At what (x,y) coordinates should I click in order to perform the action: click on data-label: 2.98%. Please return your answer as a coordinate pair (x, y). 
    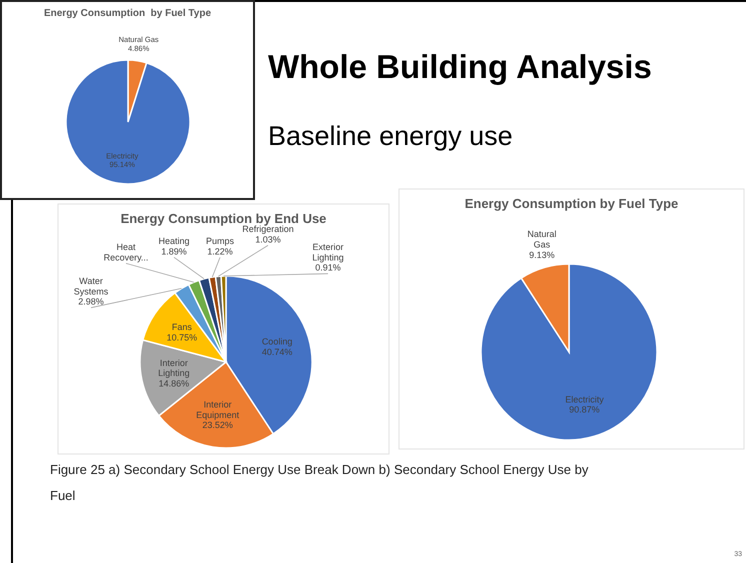
    Looking at the image, I should click on (91, 301).